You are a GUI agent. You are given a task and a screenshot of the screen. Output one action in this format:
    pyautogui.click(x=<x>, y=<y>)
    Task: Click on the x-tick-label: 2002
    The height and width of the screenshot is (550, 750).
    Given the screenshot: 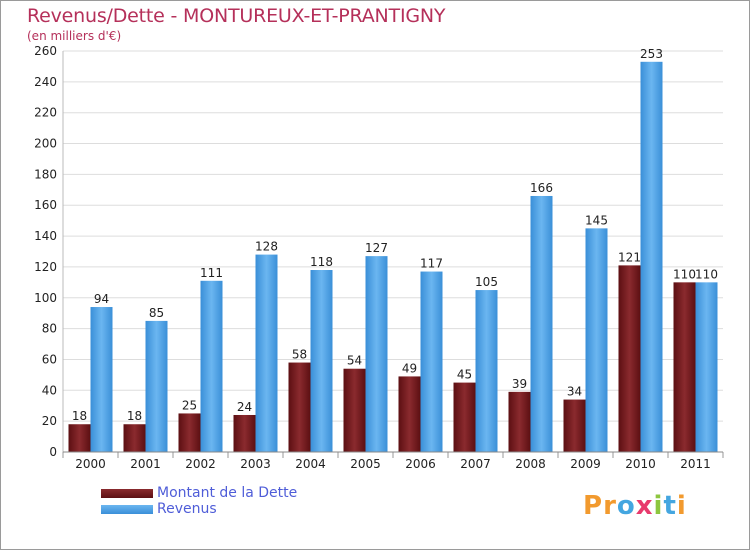 What is the action you would take?
    pyautogui.click(x=200, y=464)
    